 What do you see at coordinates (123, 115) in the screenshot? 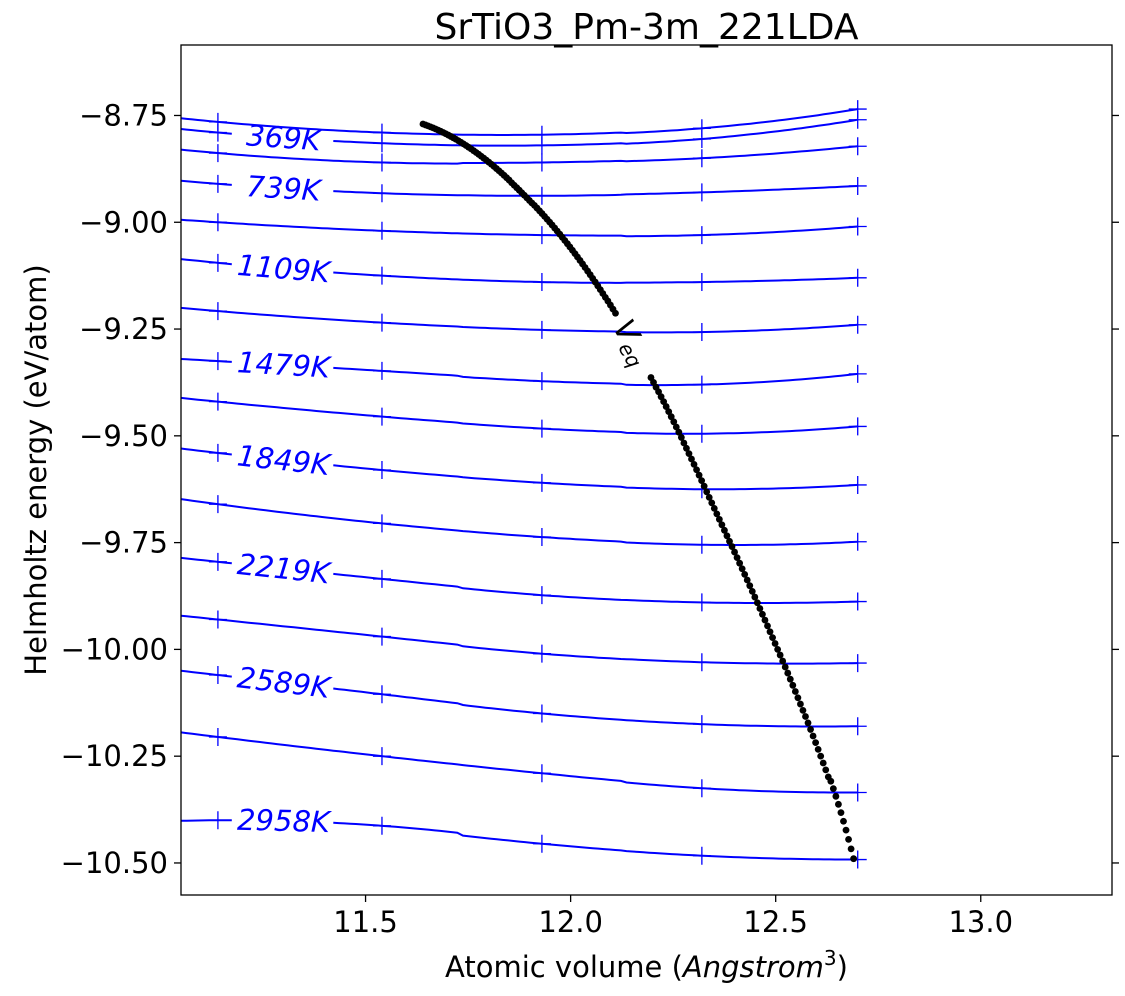
I see `y-tick-label: −8.75` at bounding box center [123, 115].